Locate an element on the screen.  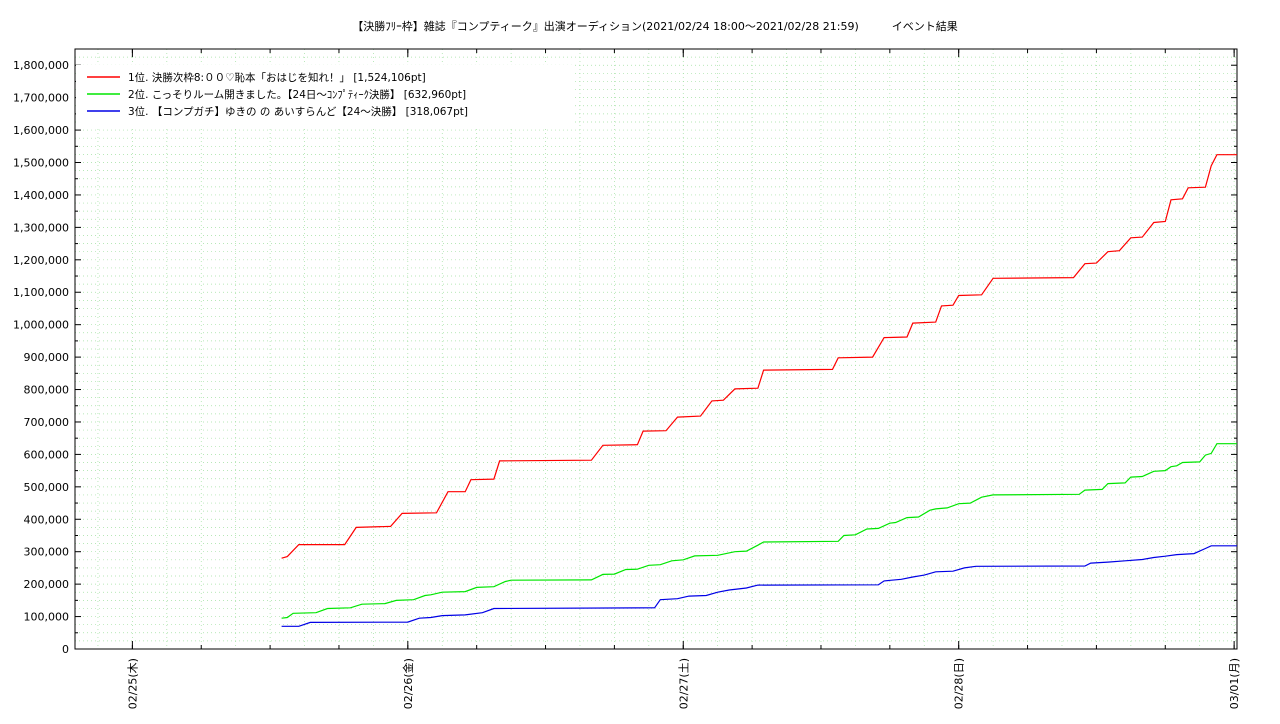
y-tick-label: 1,000,000 is located at coordinates (41, 325).